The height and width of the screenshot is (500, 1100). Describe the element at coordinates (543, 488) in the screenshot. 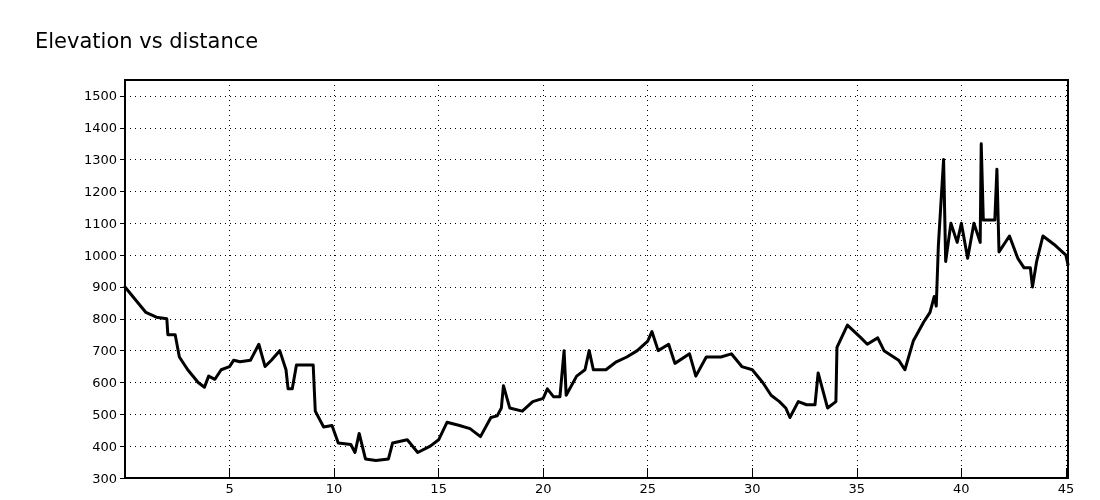

I see `x-tick-label: 20` at that location.